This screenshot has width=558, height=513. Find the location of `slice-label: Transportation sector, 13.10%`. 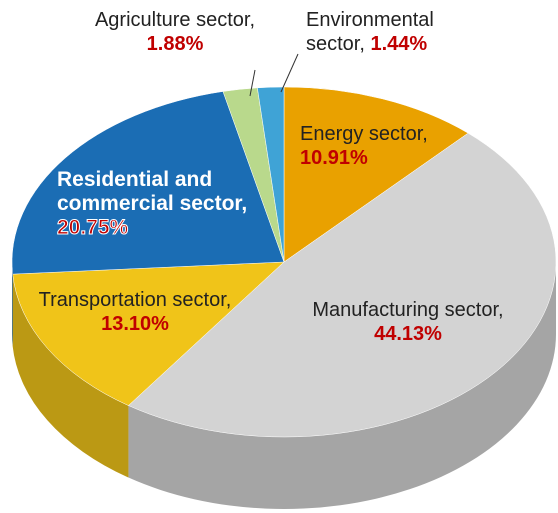

slice-label: Transportation sector, 13.10% is located at coordinates (135, 312).